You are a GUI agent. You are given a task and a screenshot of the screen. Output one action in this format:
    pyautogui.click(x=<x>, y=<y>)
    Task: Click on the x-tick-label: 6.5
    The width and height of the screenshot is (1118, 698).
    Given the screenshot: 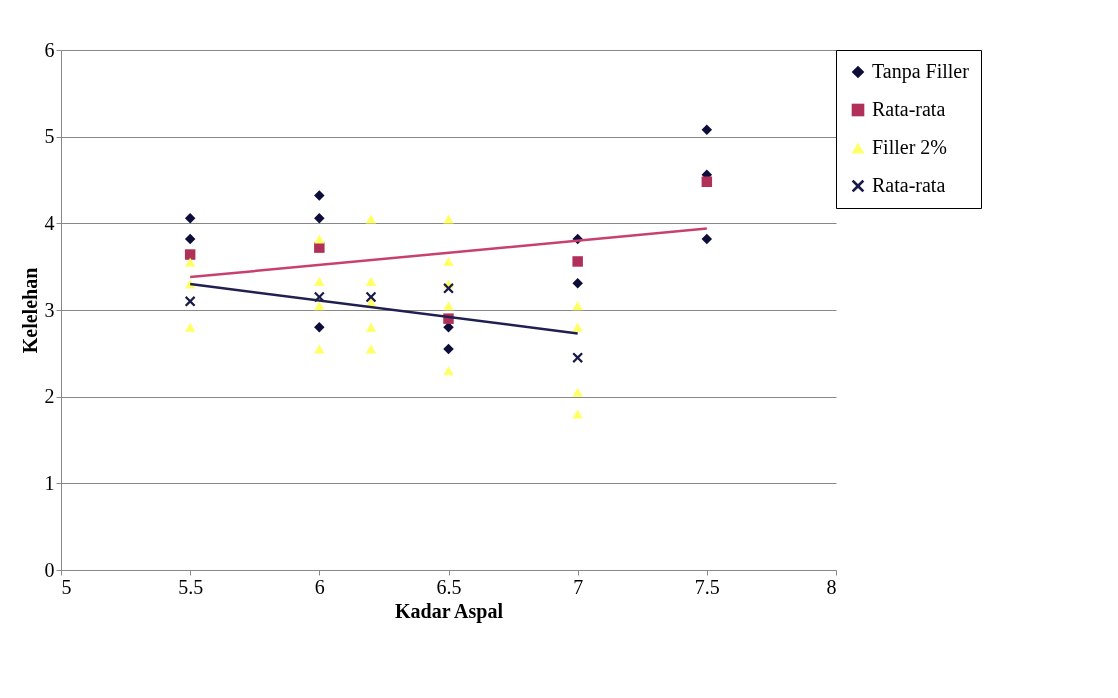 What is the action you would take?
    pyautogui.click(x=449, y=586)
    